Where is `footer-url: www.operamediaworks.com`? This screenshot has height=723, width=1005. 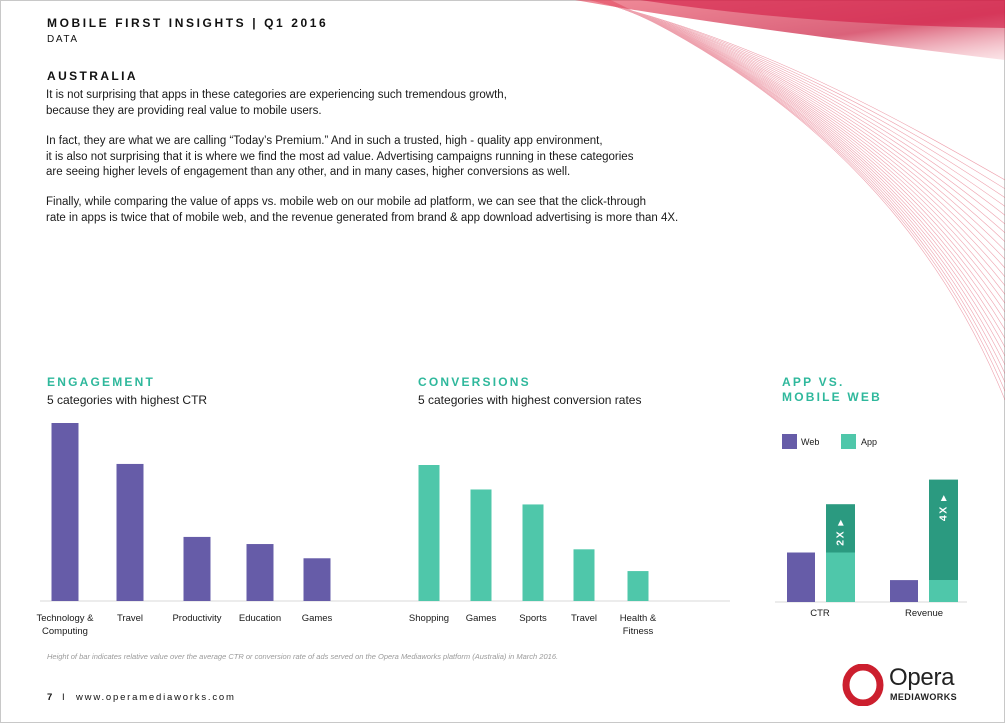
footer-url: www.operamediaworks.com is located at coordinates (156, 697).